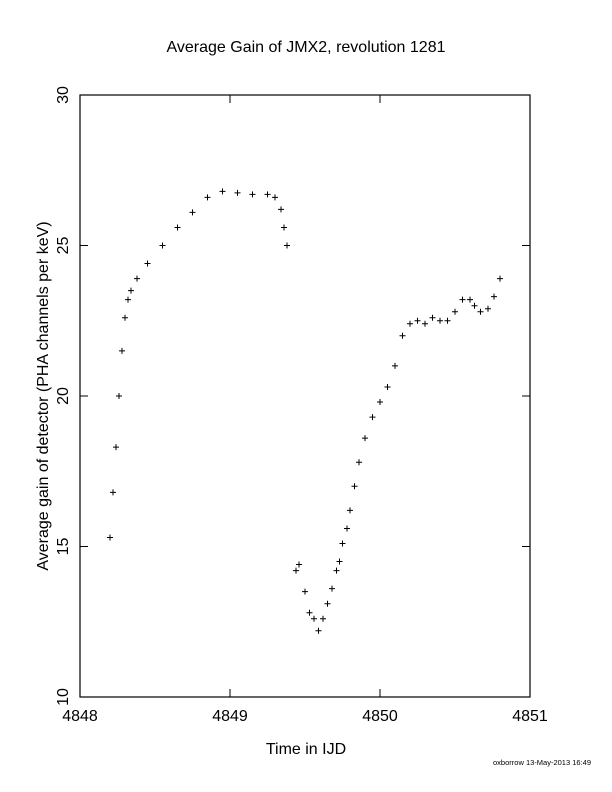 The width and height of the screenshot is (612, 792). Describe the element at coordinates (80, 716) in the screenshot. I see `x-tick-label: 4848` at that location.